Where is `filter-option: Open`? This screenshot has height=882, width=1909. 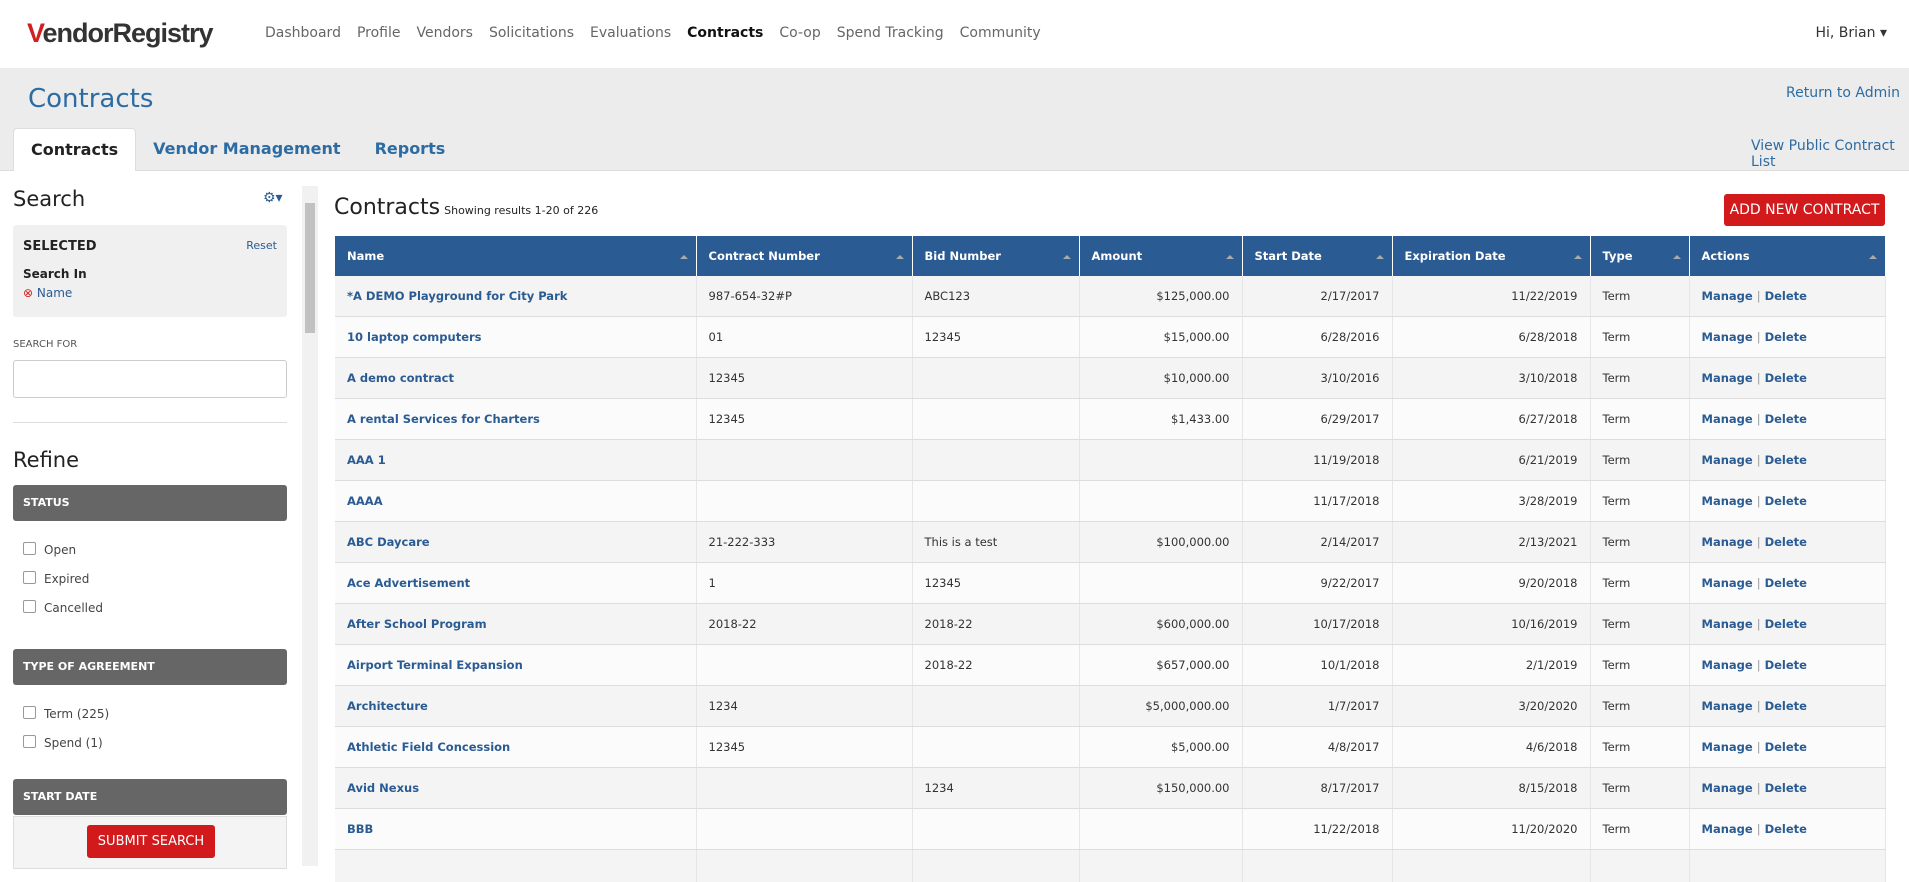
filter-option: Open is located at coordinates (49, 549).